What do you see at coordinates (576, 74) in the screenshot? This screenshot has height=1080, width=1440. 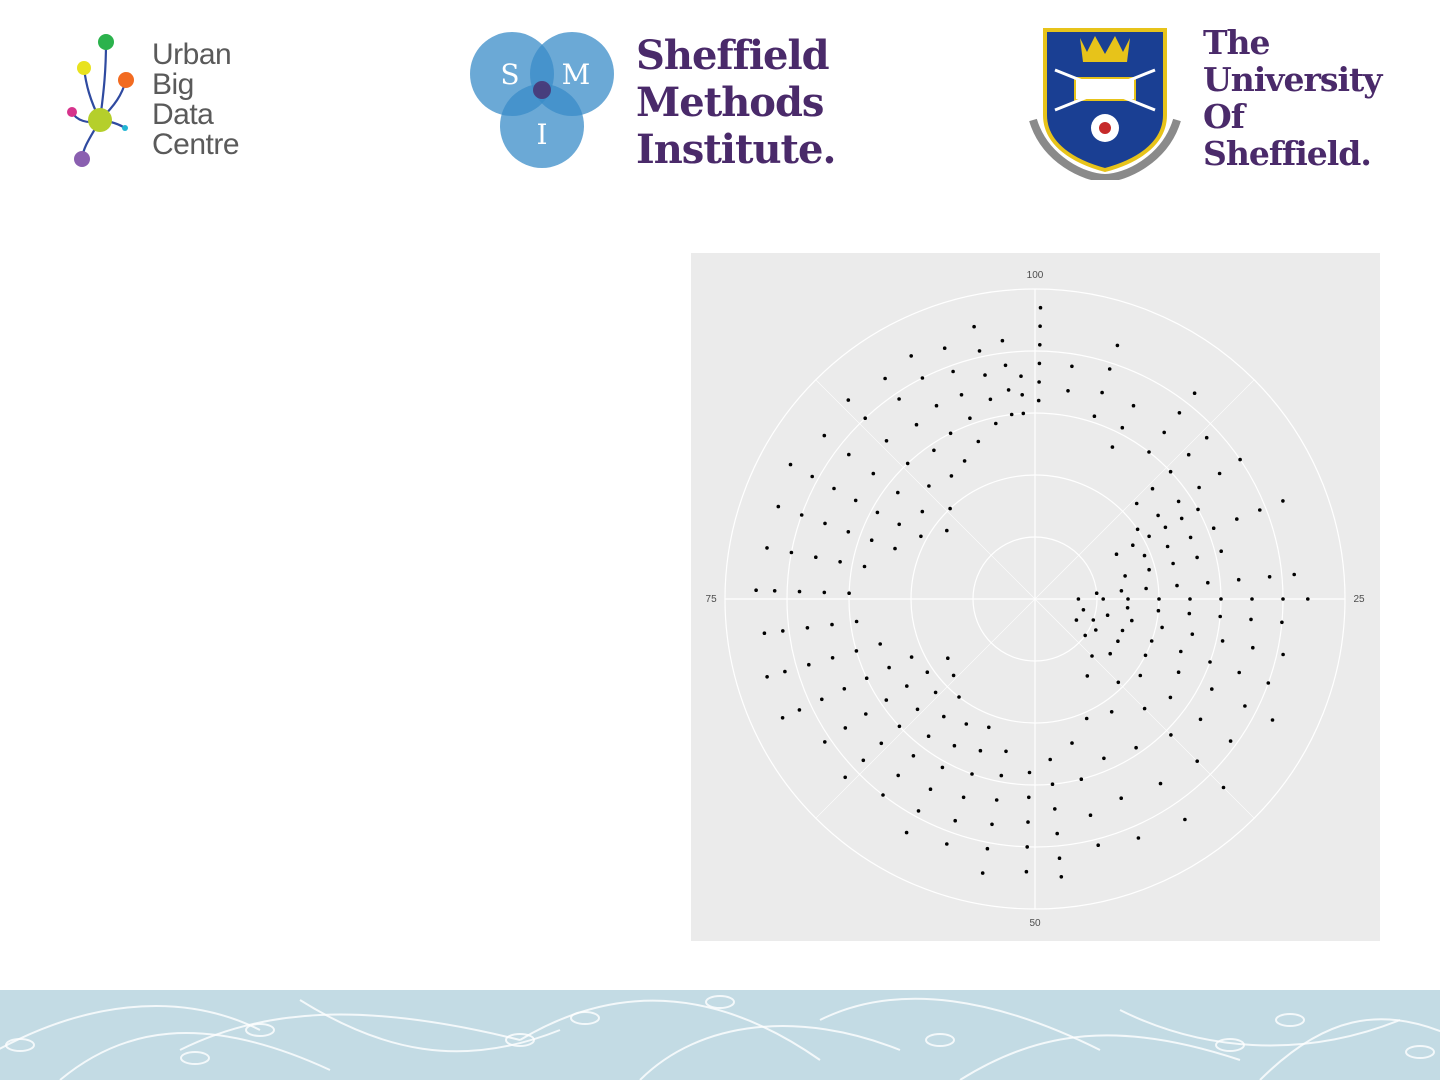 I see `smi-letter-m: M` at bounding box center [576, 74].